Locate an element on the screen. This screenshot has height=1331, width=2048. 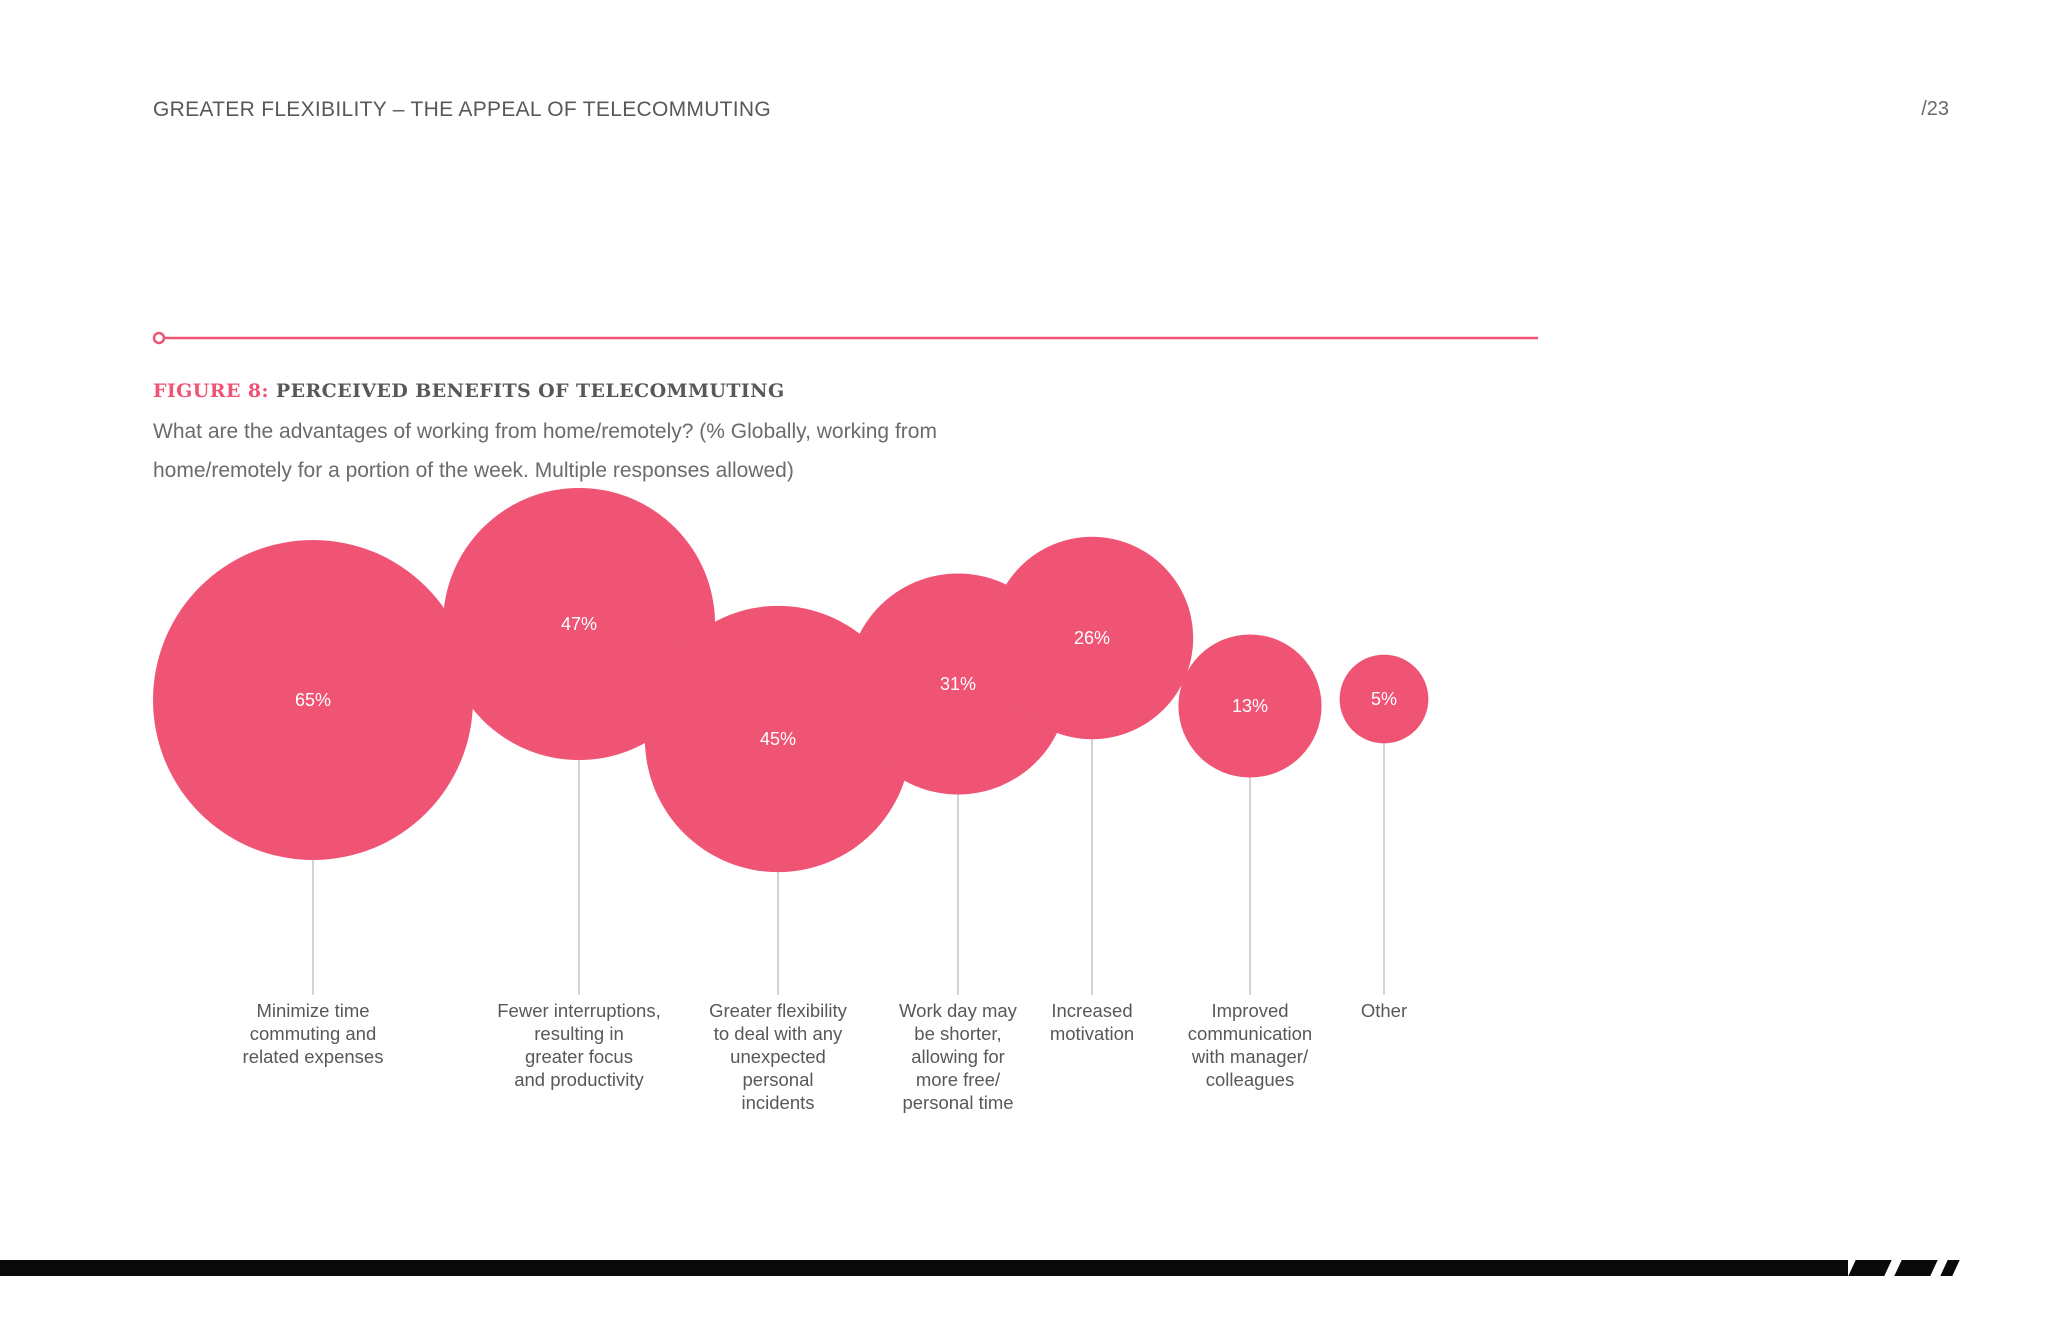
bubble-value-label: 13% is located at coordinates (1250, 706).